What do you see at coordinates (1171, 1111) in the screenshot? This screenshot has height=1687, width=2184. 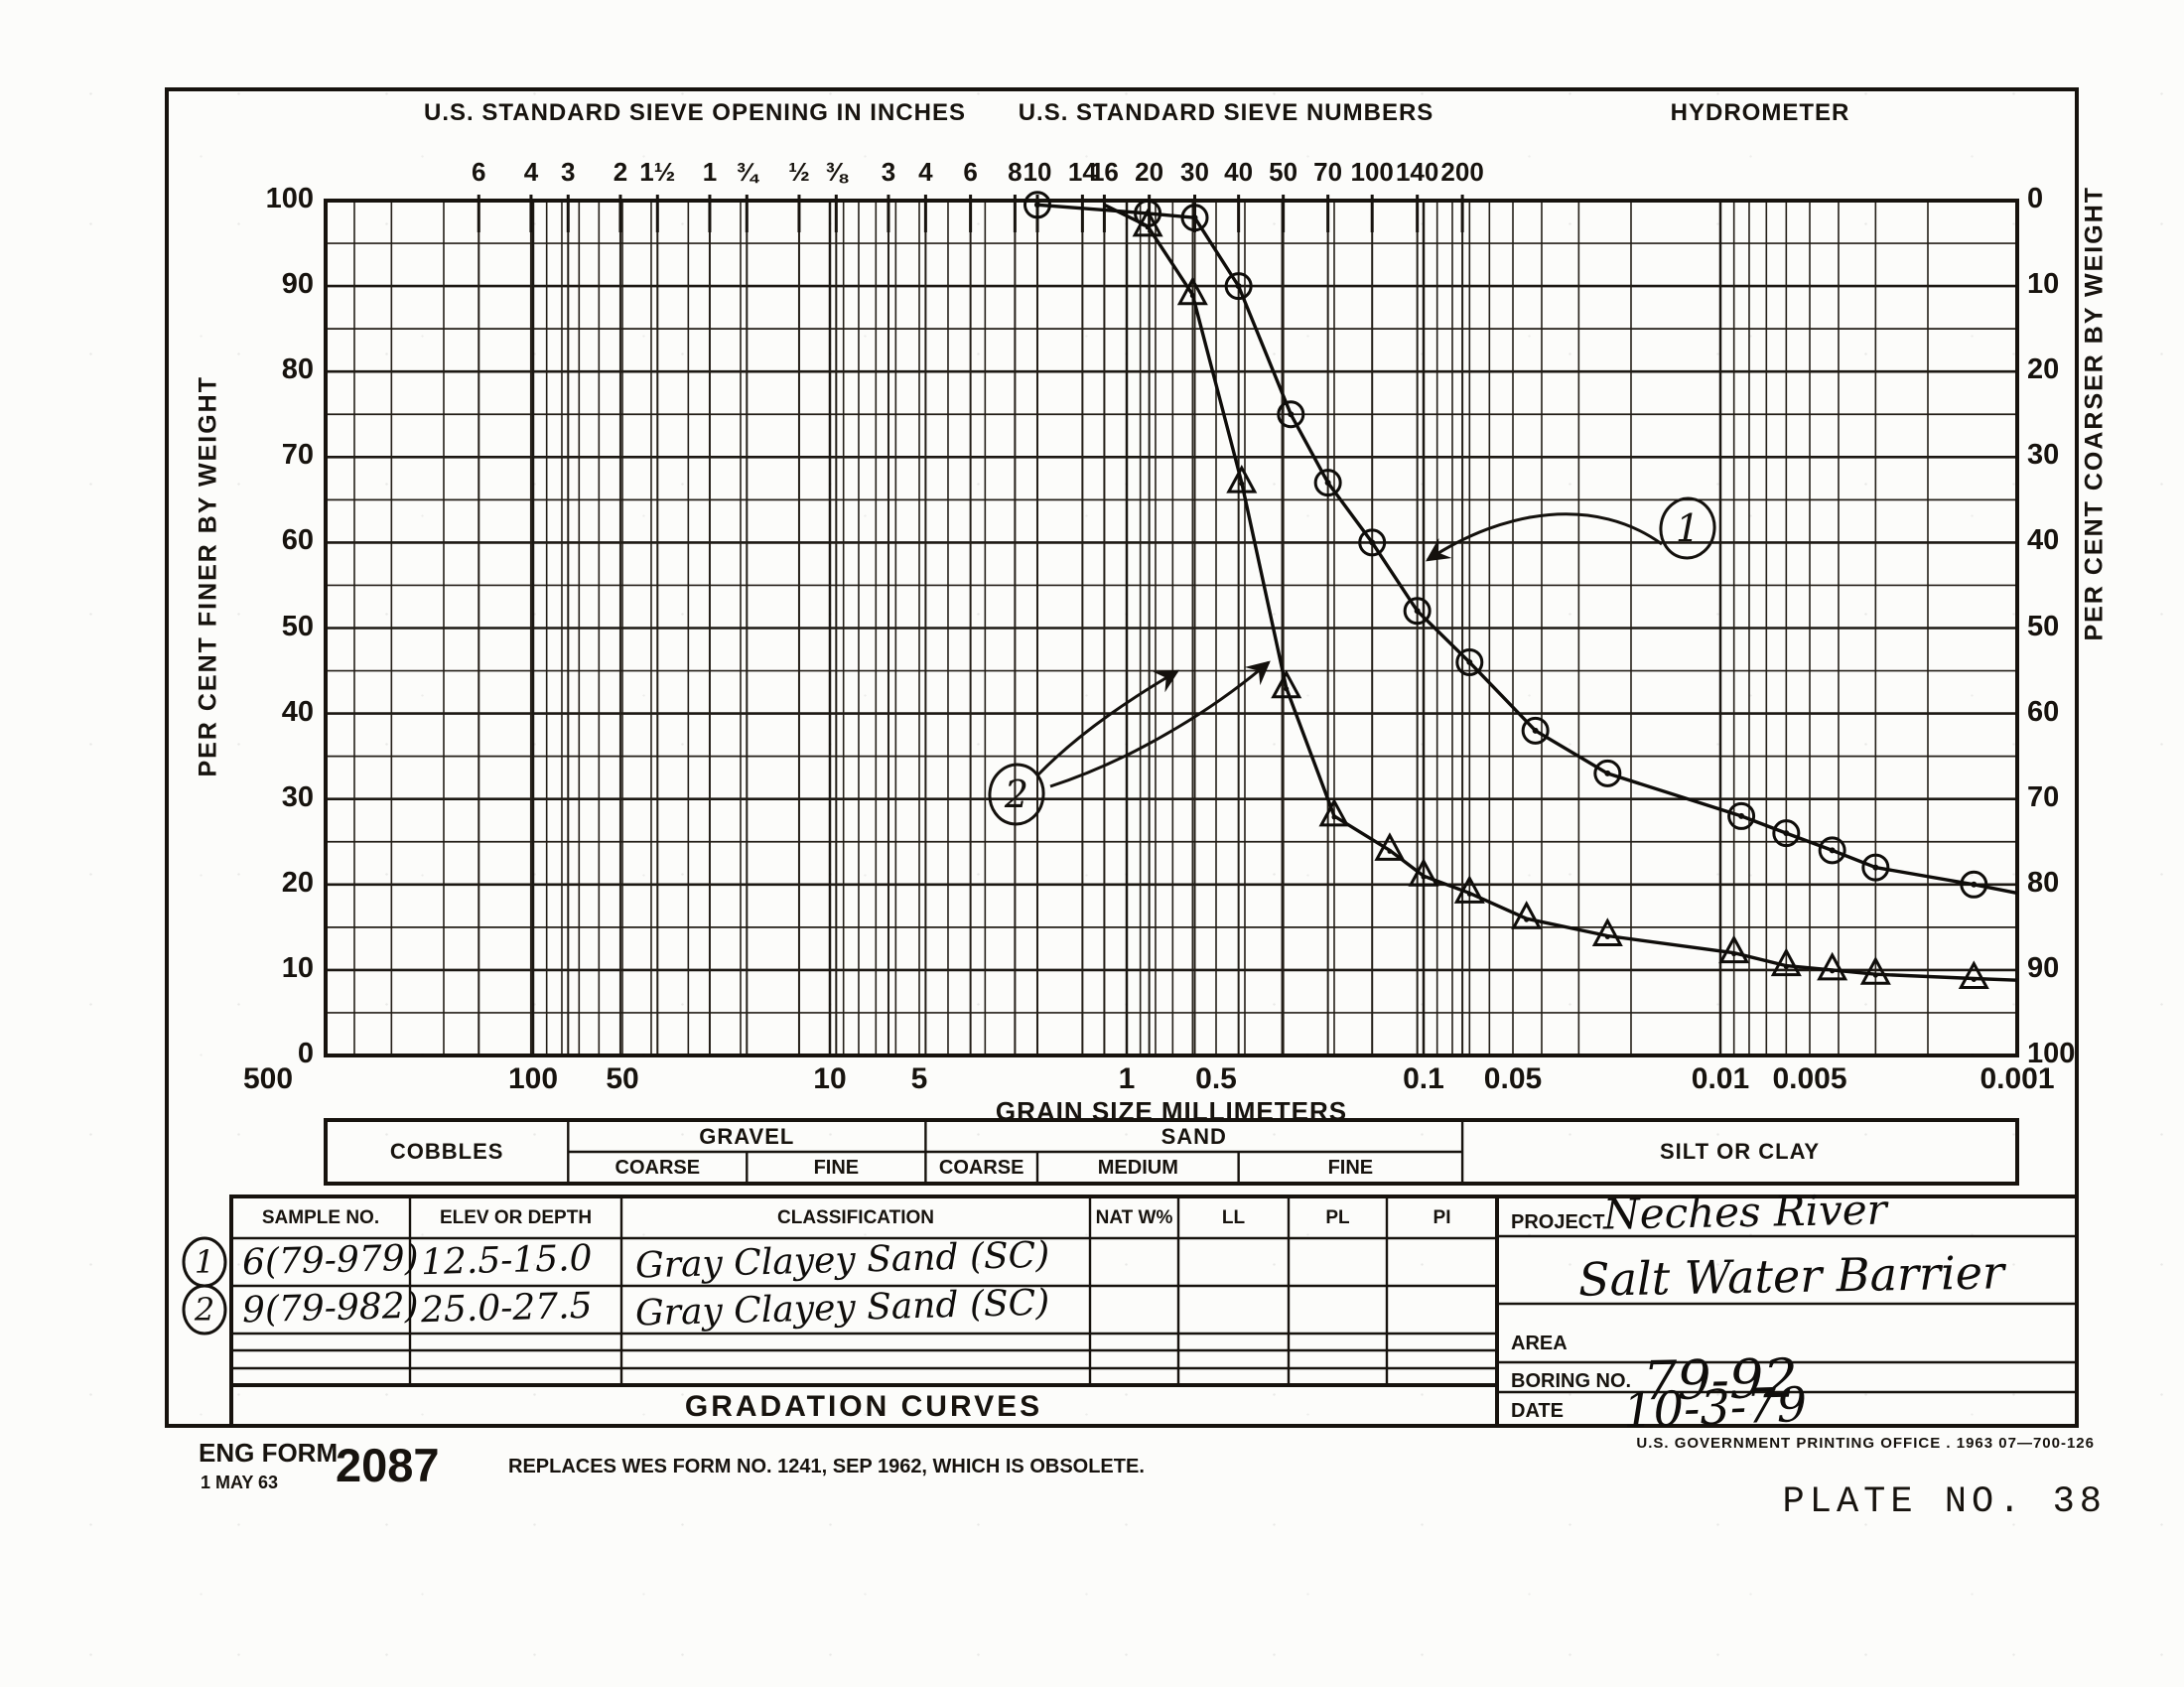 I see `x-axis-caption: GRAIN SIZE MILLIMETERS` at bounding box center [1171, 1111].